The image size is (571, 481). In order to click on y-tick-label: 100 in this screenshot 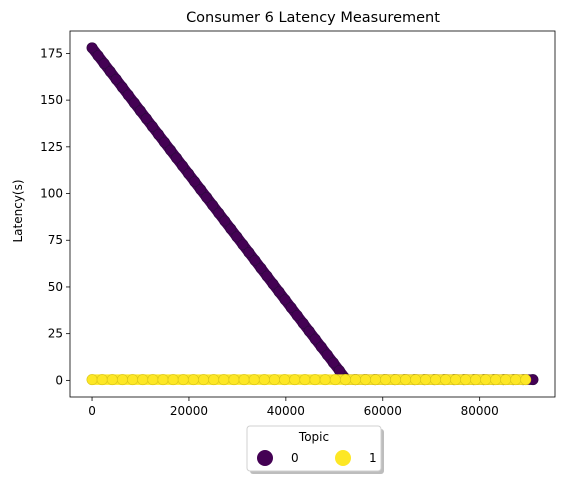, I will do `click(51, 194)`.